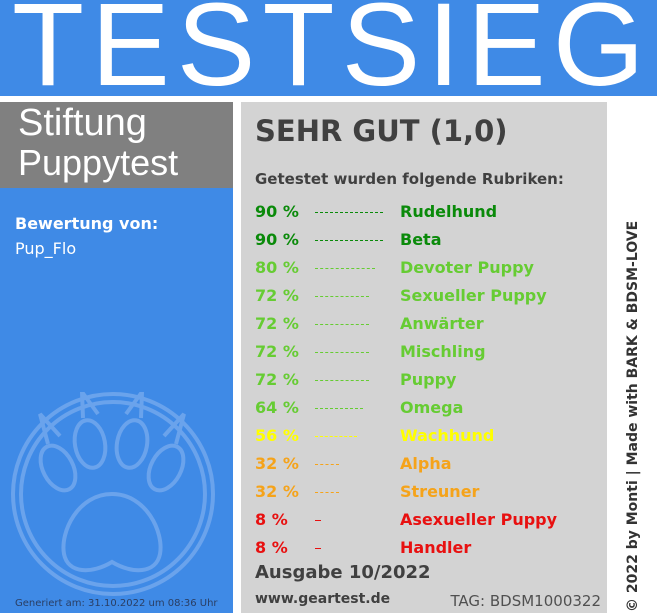 The width and height of the screenshot is (657, 613). What do you see at coordinates (426, 463) in the screenshot?
I see `category-name: Alpha` at bounding box center [426, 463].